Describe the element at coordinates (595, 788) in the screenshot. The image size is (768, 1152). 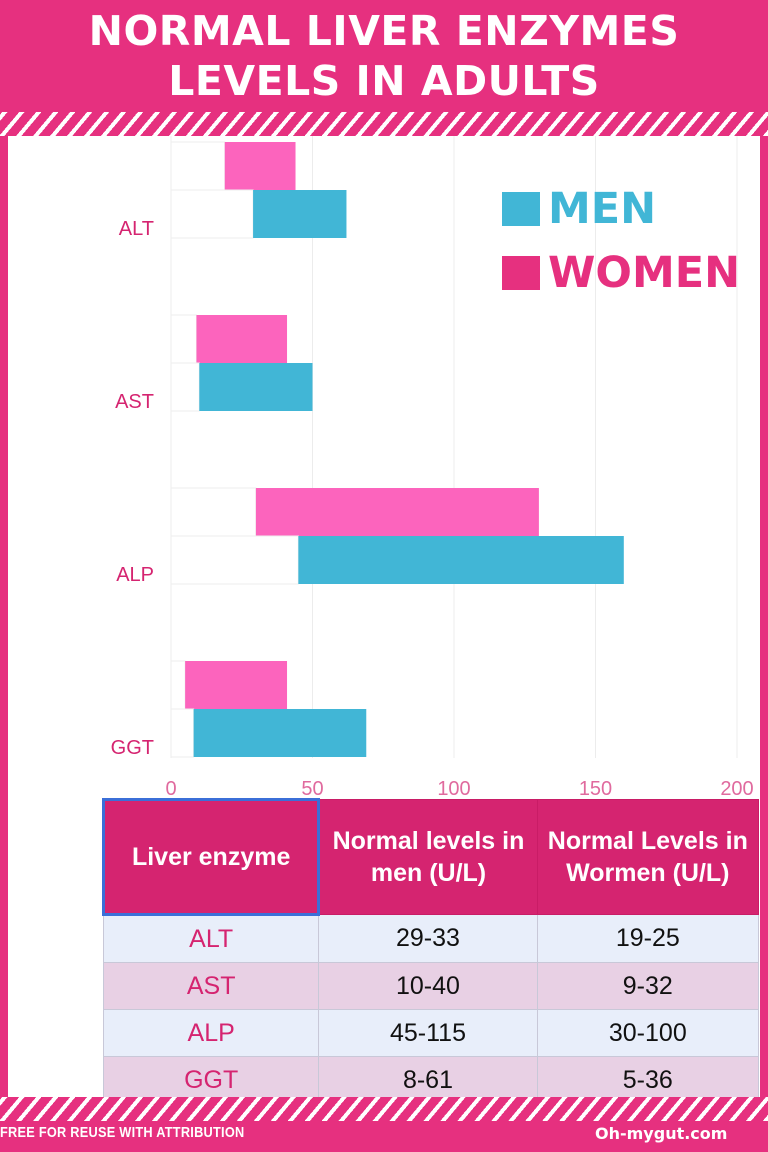
I see `x-tick-label: 150` at that location.